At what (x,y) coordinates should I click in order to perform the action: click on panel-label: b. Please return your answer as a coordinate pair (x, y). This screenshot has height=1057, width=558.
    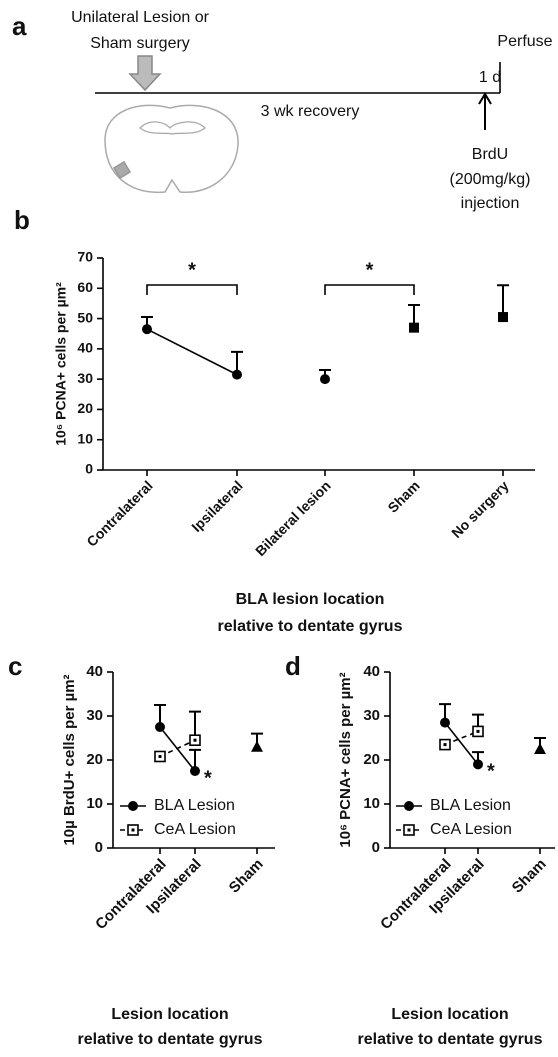
    Looking at the image, I should click on (22, 220).